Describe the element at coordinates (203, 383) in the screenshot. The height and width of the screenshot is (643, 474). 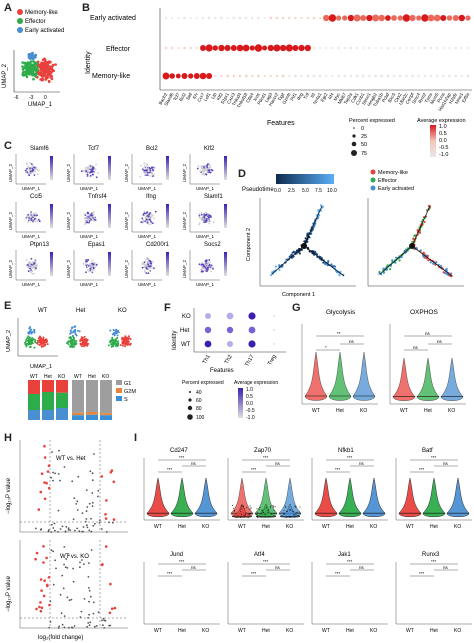
I see `f-size-title: Percent expressed` at that location.